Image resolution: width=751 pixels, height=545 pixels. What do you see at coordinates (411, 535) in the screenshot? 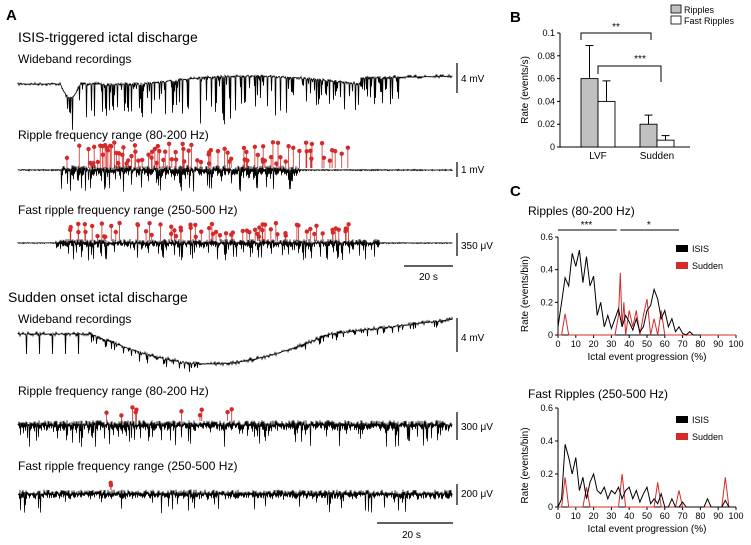
I see `sudden-time-scale: 20 s` at bounding box center [411, 535].